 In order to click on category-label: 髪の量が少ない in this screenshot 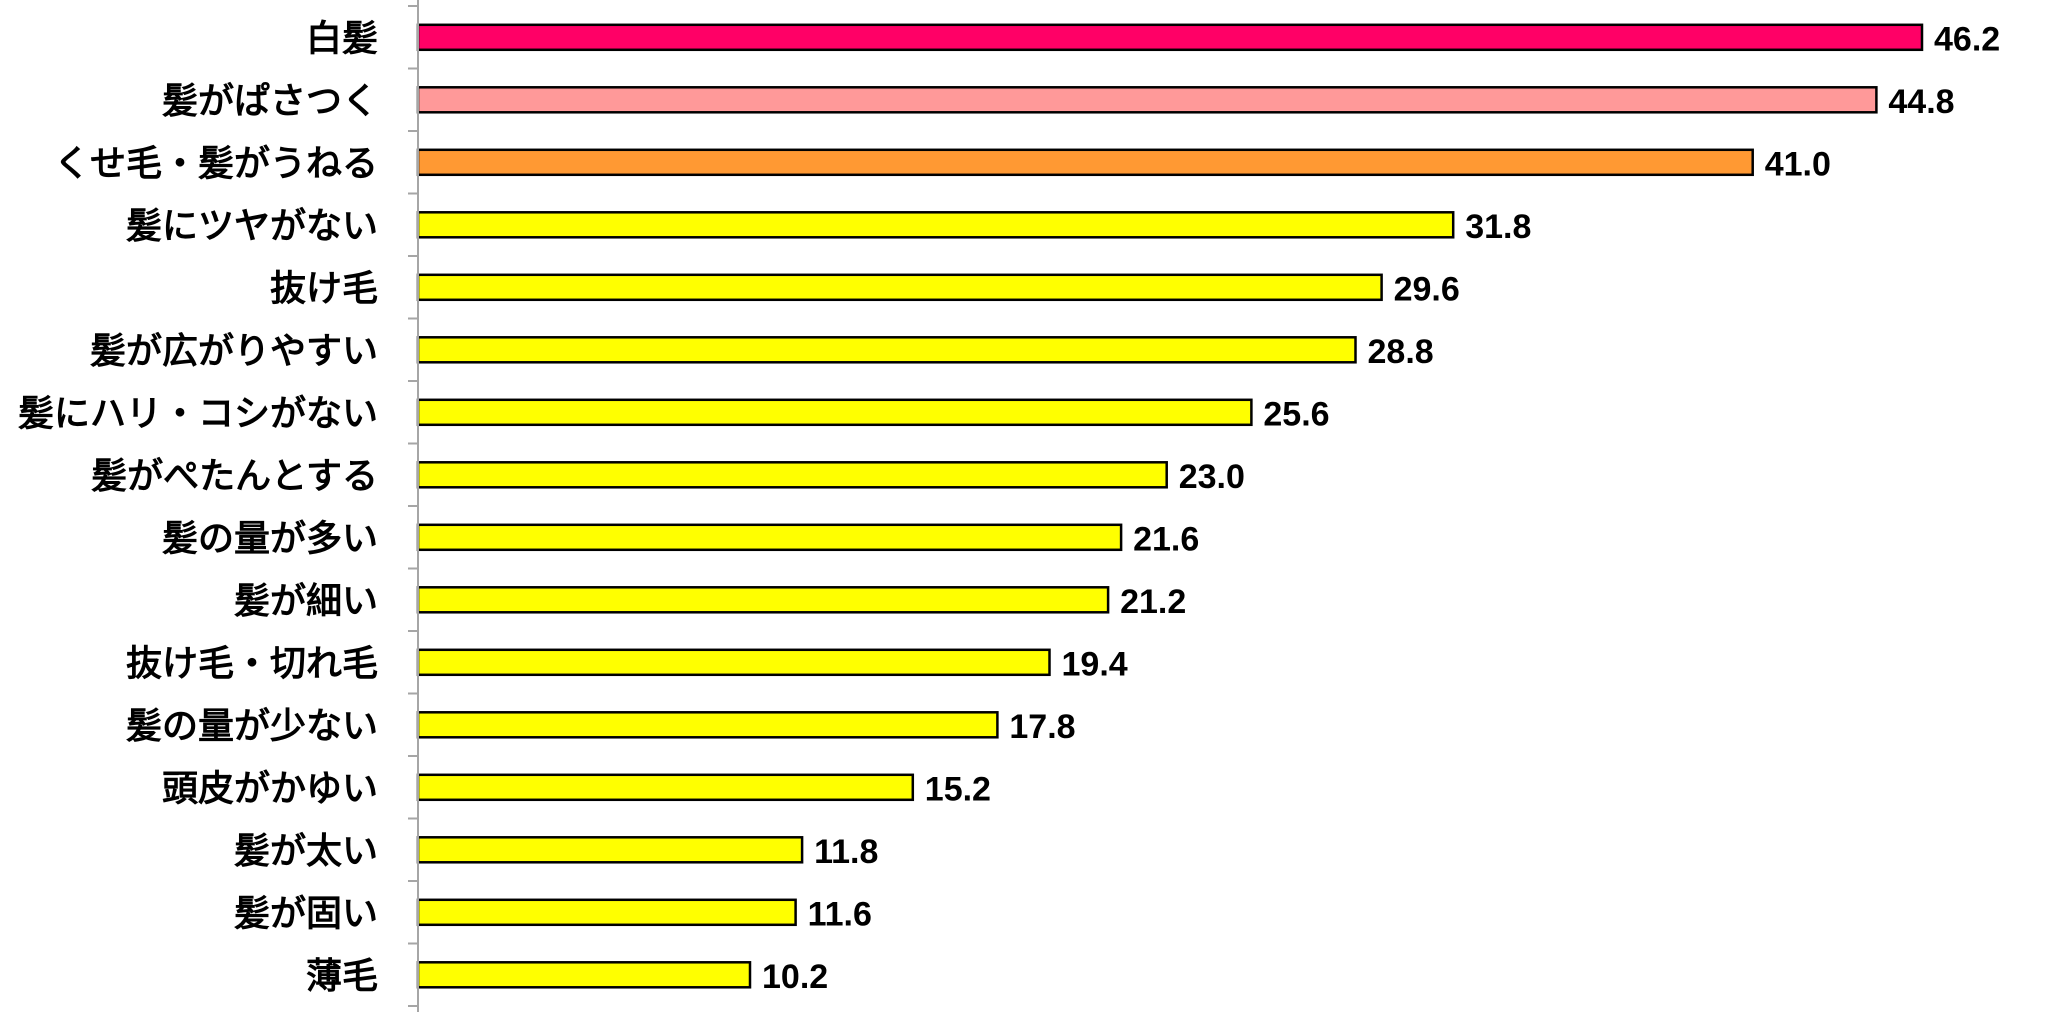, I will do `click(252, 726)`.